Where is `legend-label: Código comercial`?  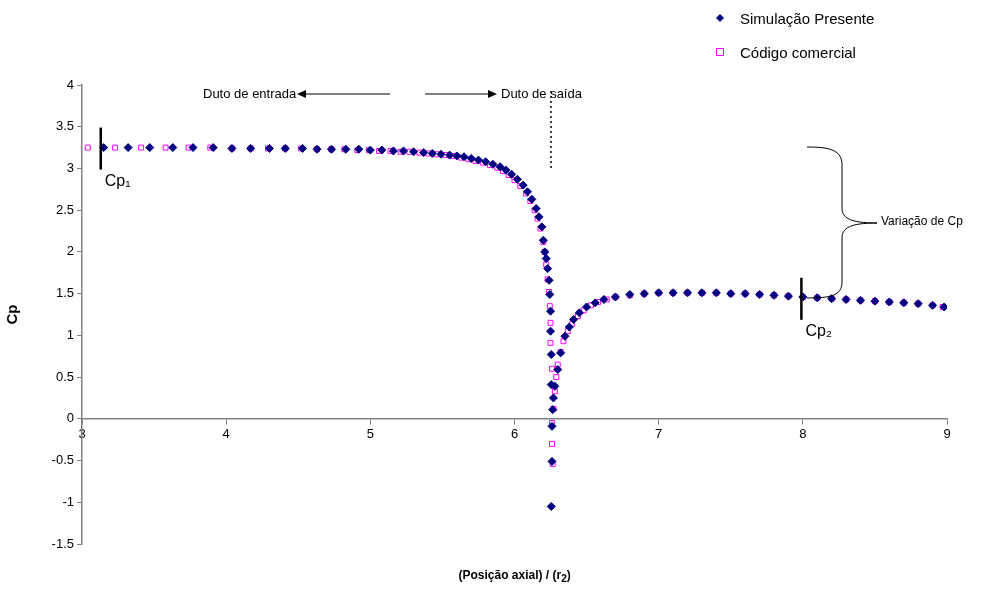
legend-label: Código comercial is located at coordinates (798, 52).